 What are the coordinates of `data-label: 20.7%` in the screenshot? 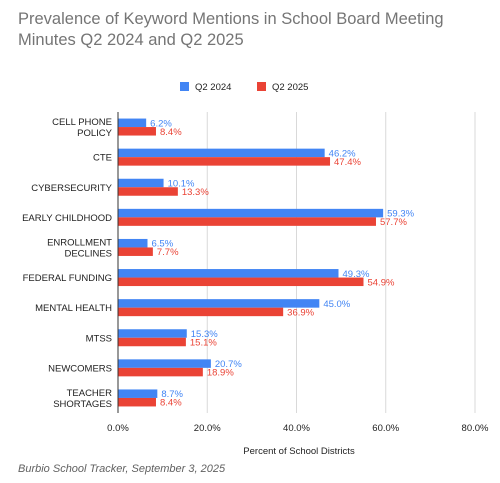 It's located at (228, 364).